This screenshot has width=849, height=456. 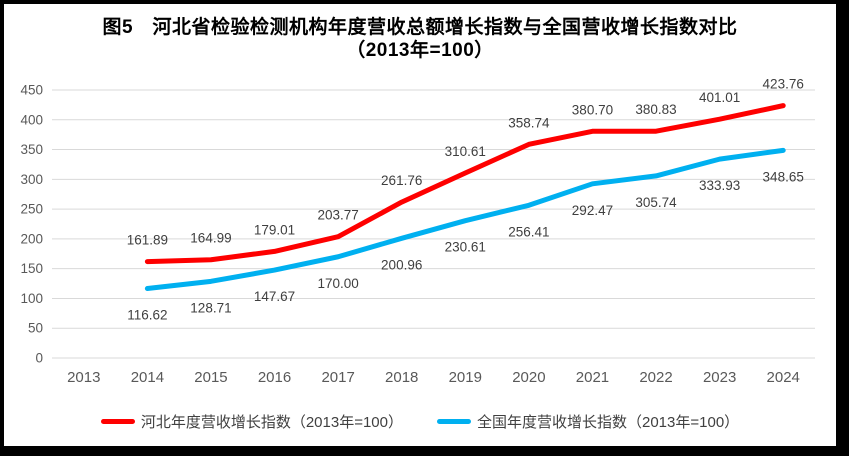 What do you see at coordinates (420, 50) in the screenshot?
I see `chart-title-line2: （2013年=100）` at bounding box center [420, 50].